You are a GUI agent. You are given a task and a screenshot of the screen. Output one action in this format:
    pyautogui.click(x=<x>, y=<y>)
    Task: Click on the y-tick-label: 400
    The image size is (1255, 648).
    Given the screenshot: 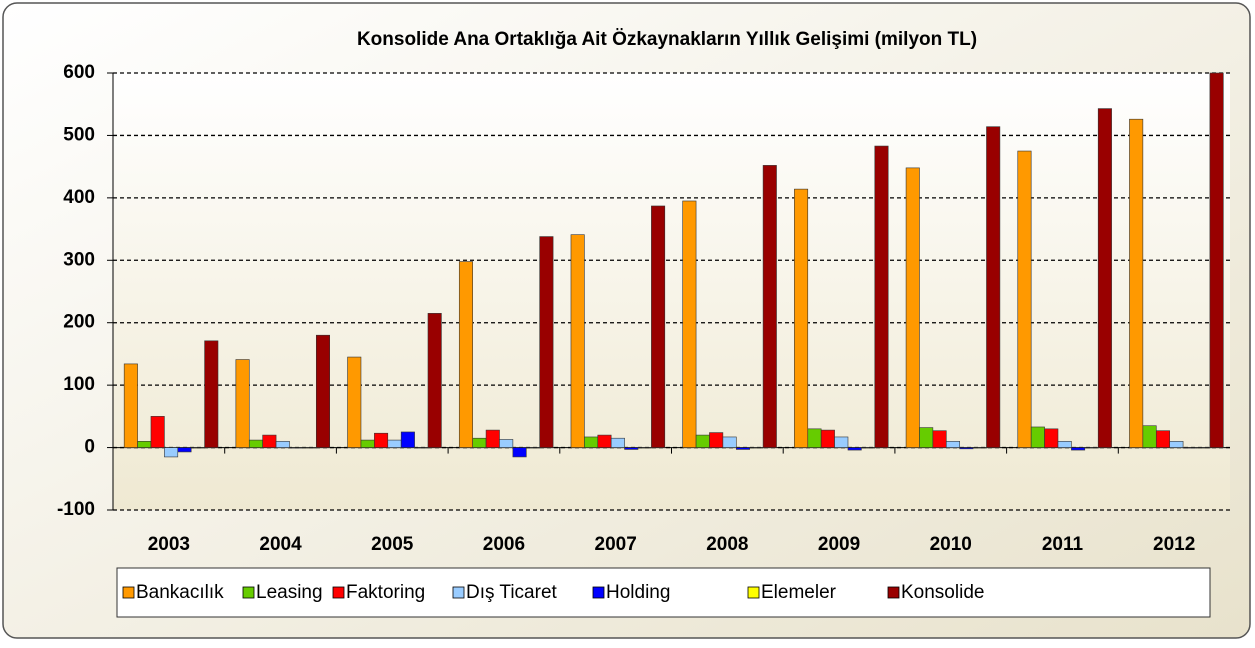 What is the action you would take?
    pyautogui.click(x=79, y=197)
    